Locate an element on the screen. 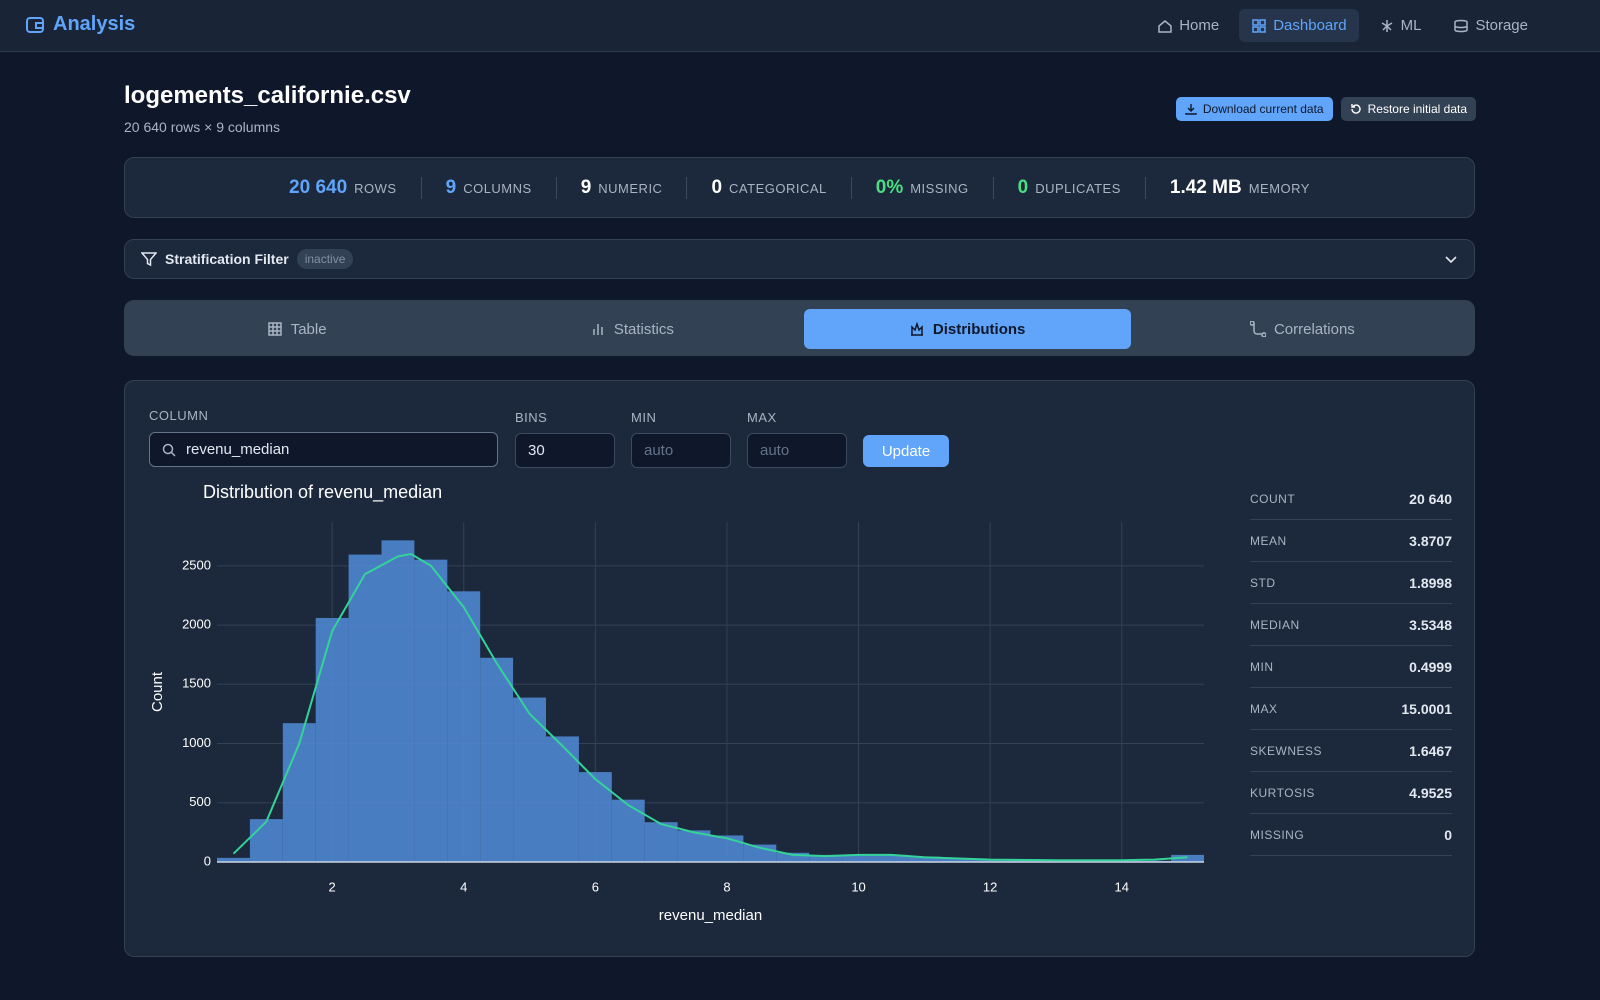  nav-link: Home is located at coordinates (1188, 25).